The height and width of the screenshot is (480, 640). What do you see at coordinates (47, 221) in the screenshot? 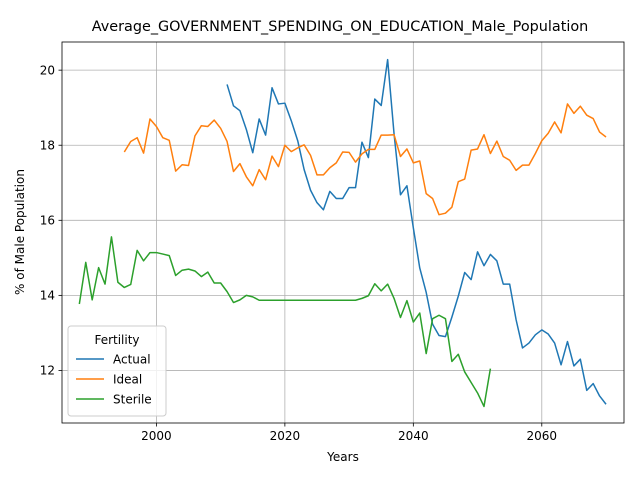
I see `y-tick-label: 16` at bounding box center [47, 221].